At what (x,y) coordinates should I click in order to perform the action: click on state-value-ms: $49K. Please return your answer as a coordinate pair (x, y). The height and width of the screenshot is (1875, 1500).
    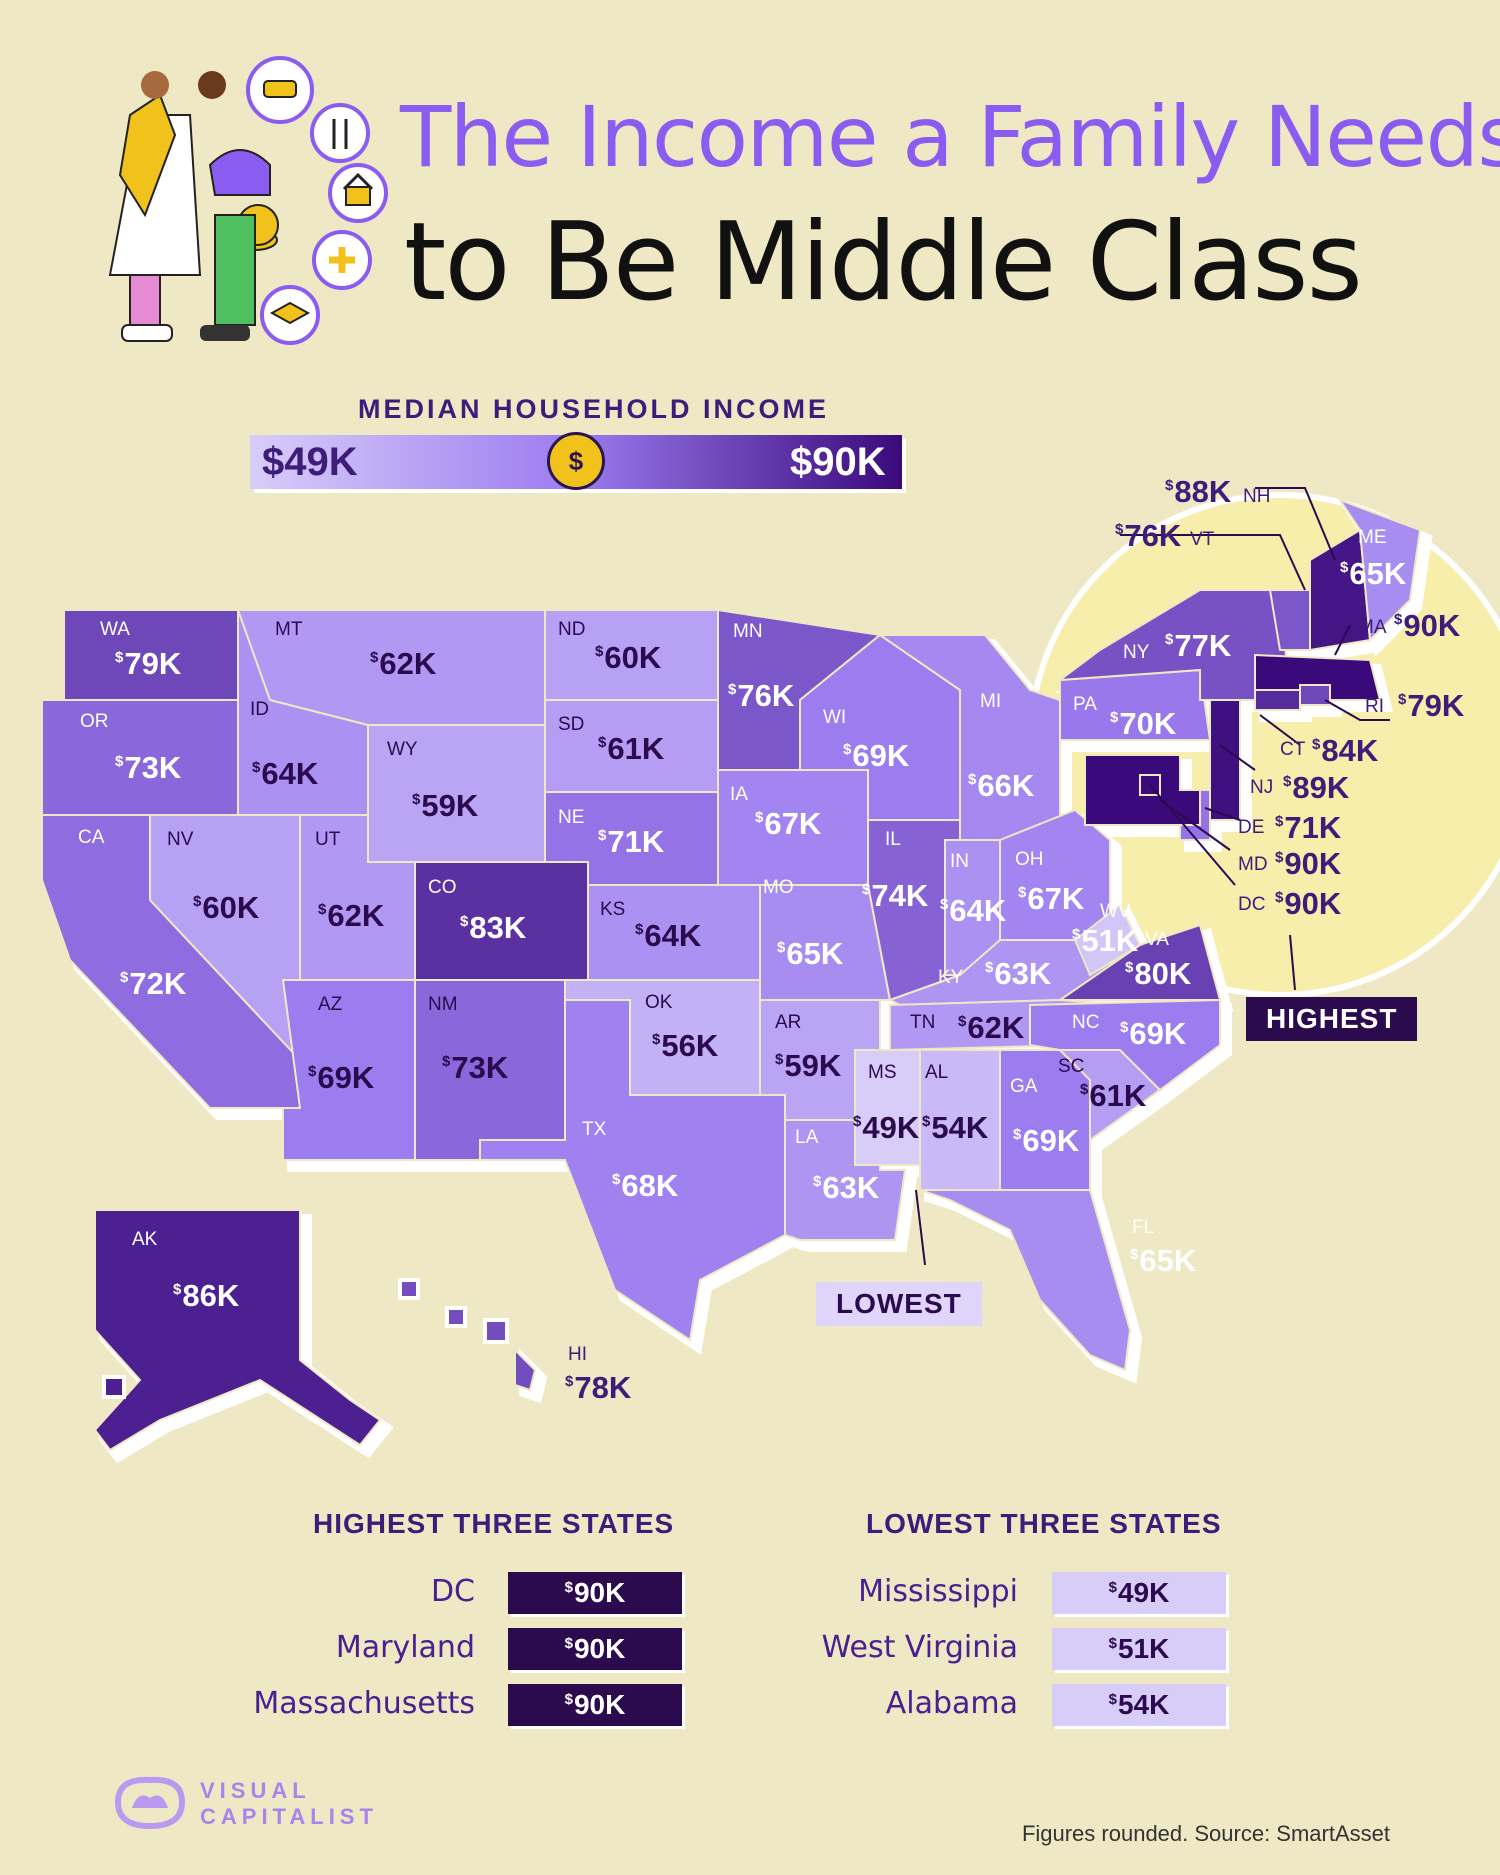
    Looking at the image, I should click on (886, 1127).